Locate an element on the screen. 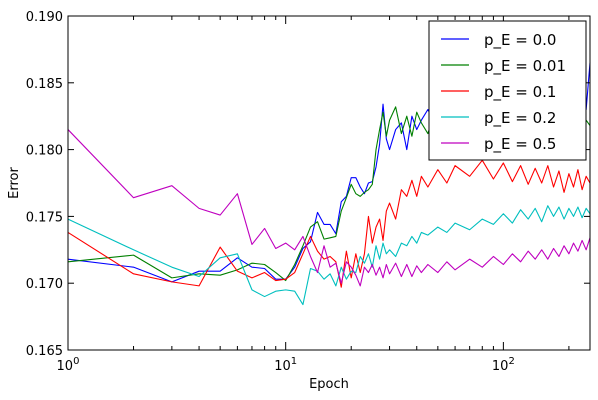 The height and width of the screenshot is (400, 598). y-tick-label: 0.175 is located at coordinates (44, 217).